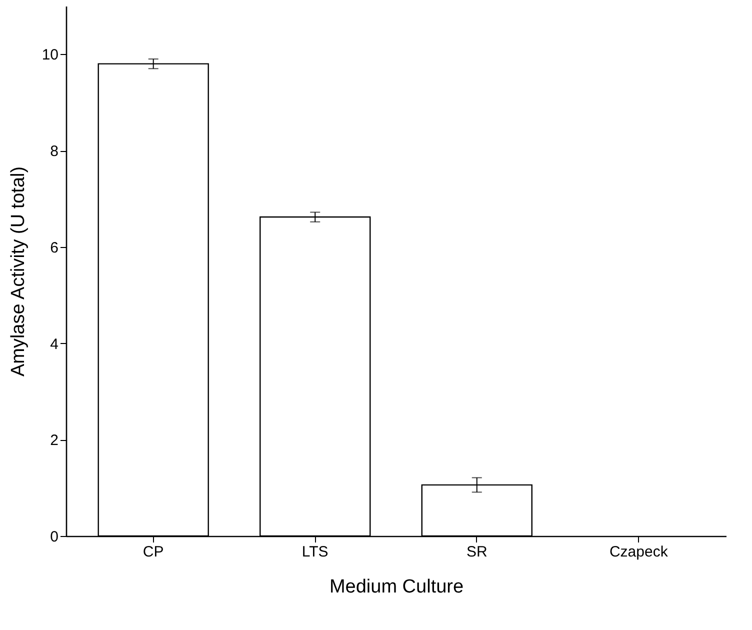  What do you see at coordinates (50, 55) in the screenshot?
I see `y-tick-label: 10` at bounding box center [50, 55].